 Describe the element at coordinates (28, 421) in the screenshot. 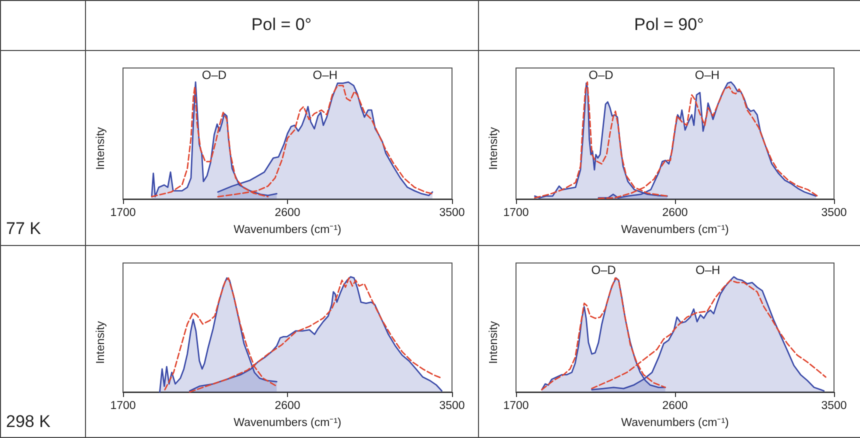

I see `category-label: 298 K` at that location.